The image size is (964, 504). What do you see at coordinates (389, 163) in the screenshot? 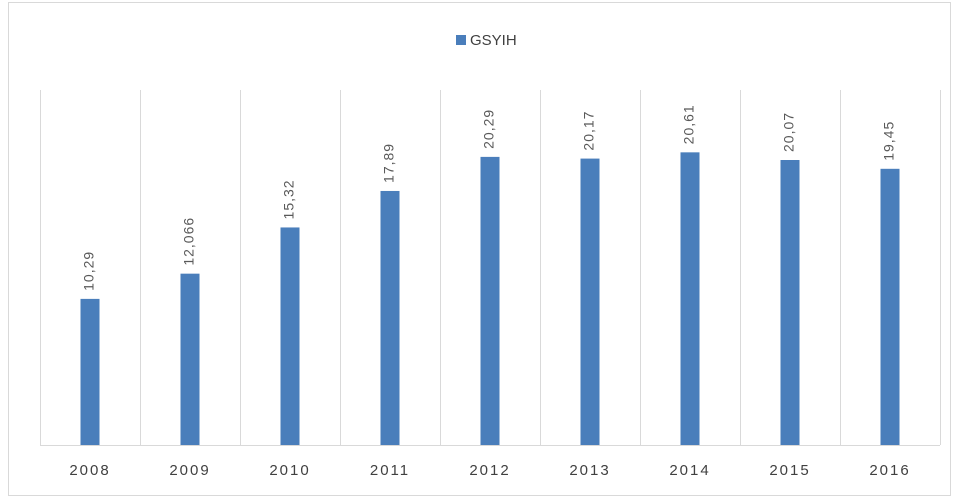
I see `data-label: 17,89` at bounding box center [389, 163].